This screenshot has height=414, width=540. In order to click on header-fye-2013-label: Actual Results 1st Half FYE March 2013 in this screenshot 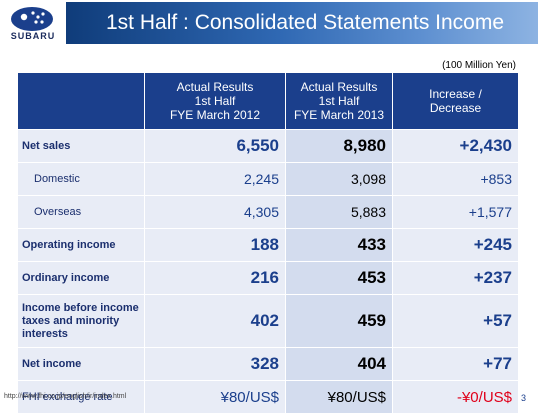, I will do `click(339, 101)`.